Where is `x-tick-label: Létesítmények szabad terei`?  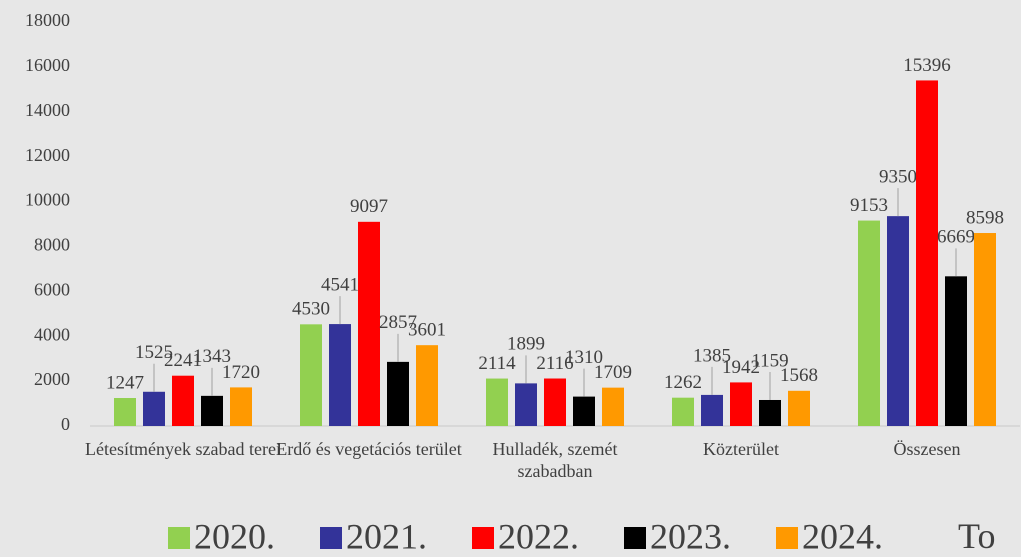
x-tick-label: Létesítmények szabad terei is located at coordinates (183, 449).